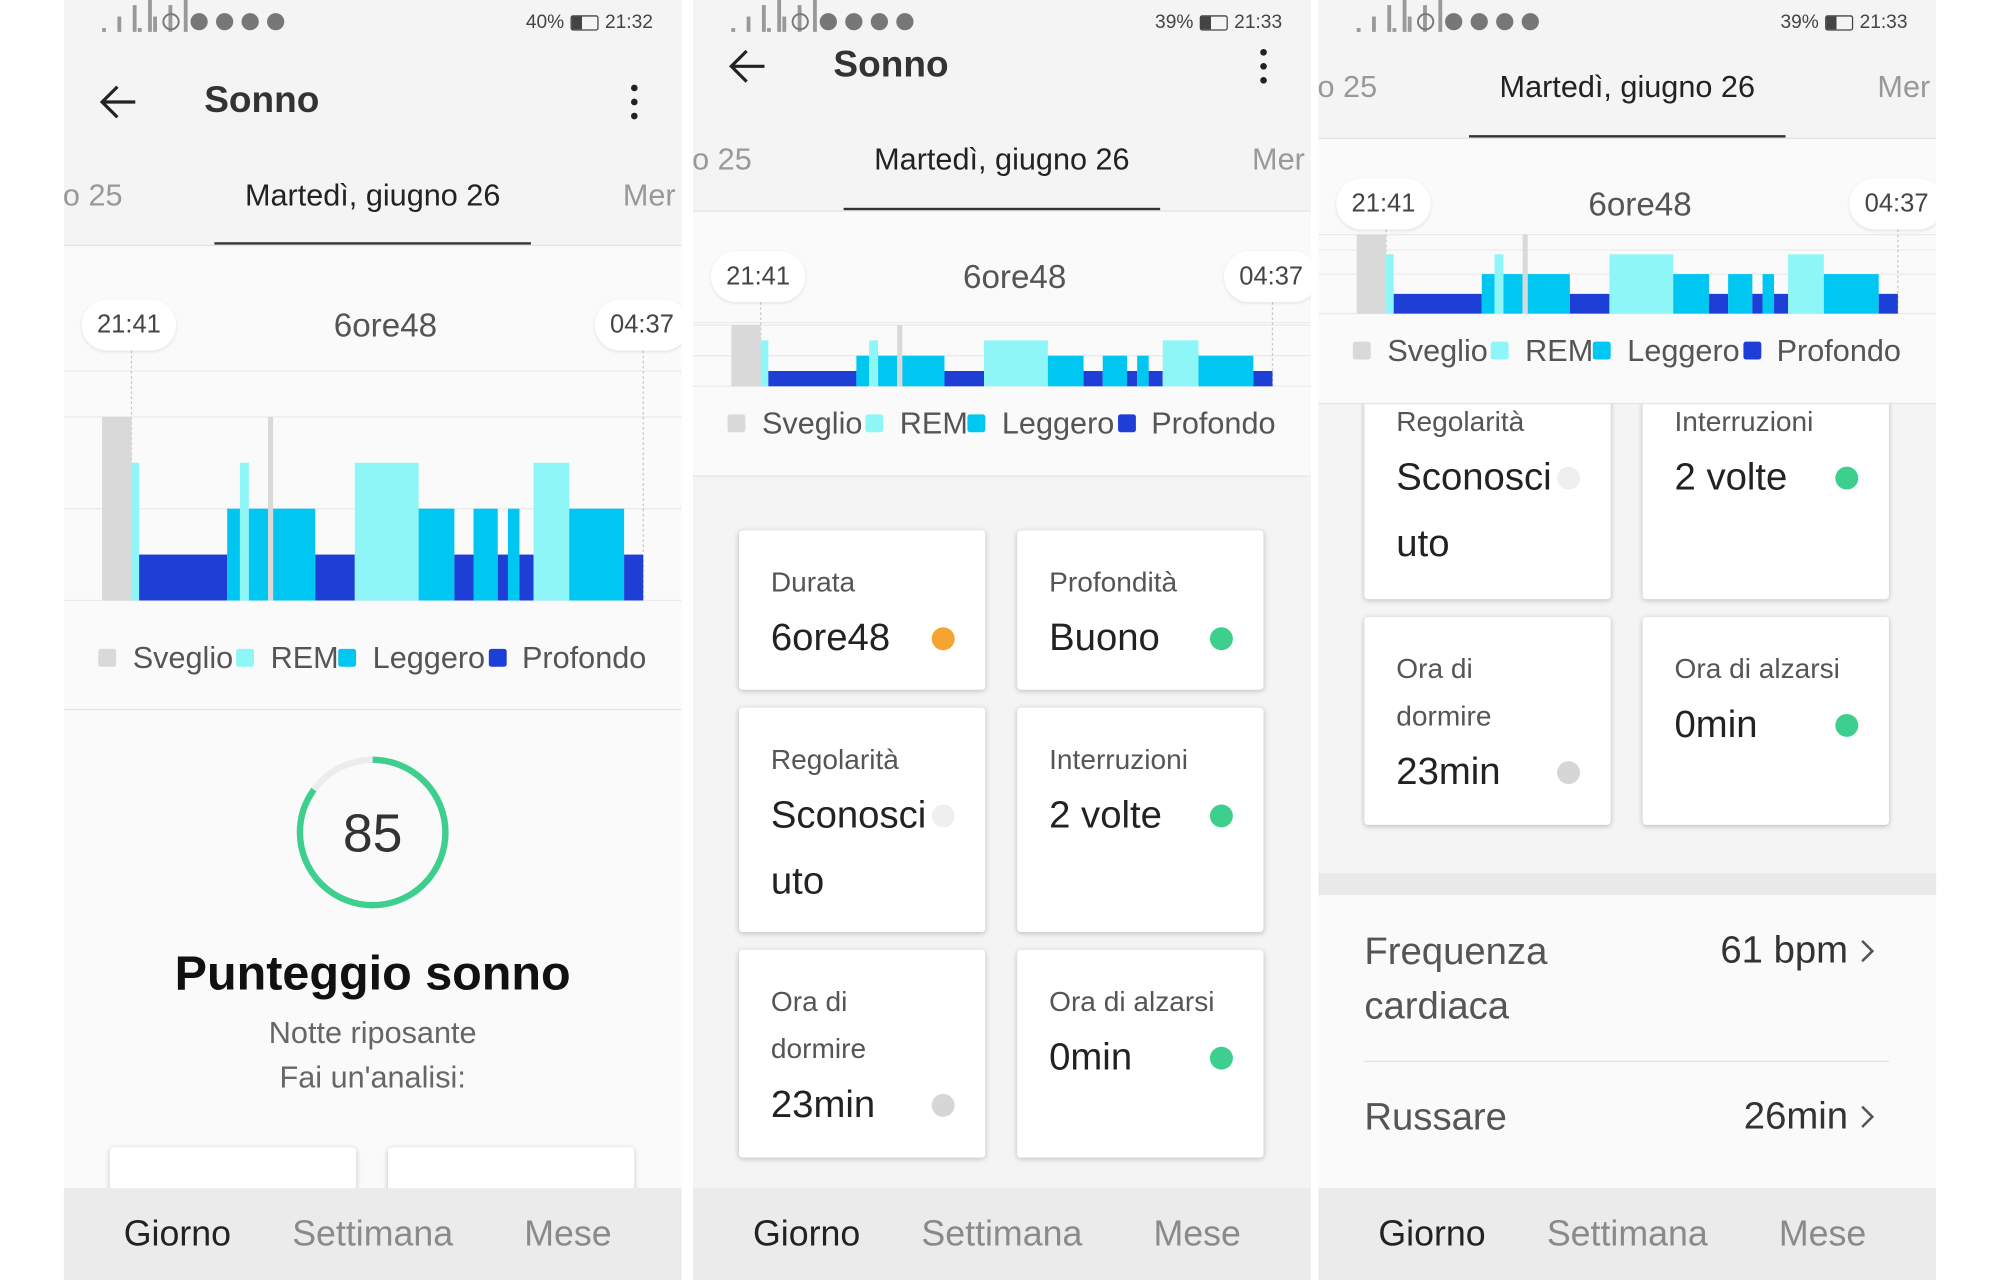 The image size is (2000, 1280). What do you see at coordinates (628, 22) in the screenshot?
I see `status-time: 21:32` at bounding box center [628, 22].